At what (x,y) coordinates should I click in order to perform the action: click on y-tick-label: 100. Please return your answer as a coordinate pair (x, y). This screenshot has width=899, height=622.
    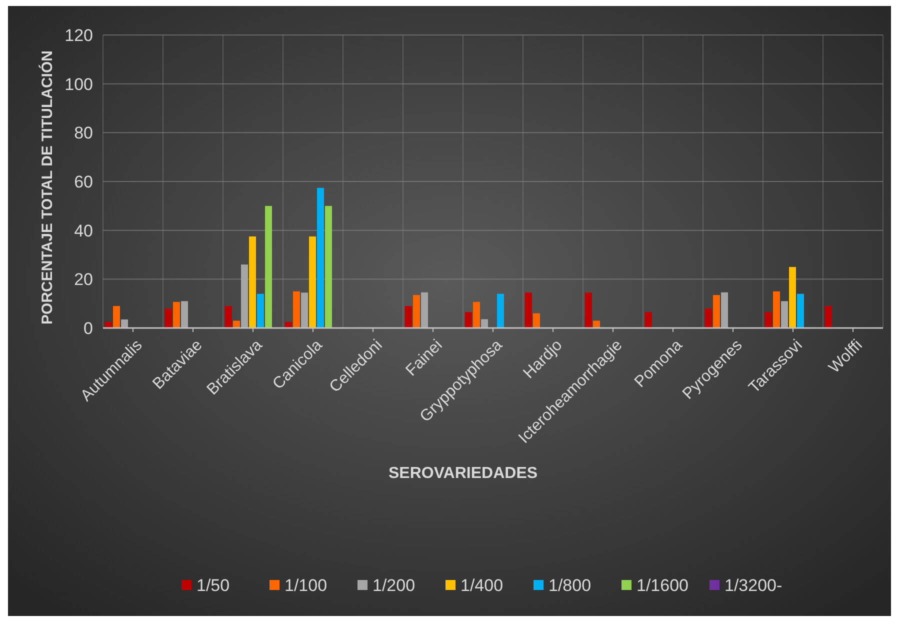
    Looking at the image, I should click on (78, 84).